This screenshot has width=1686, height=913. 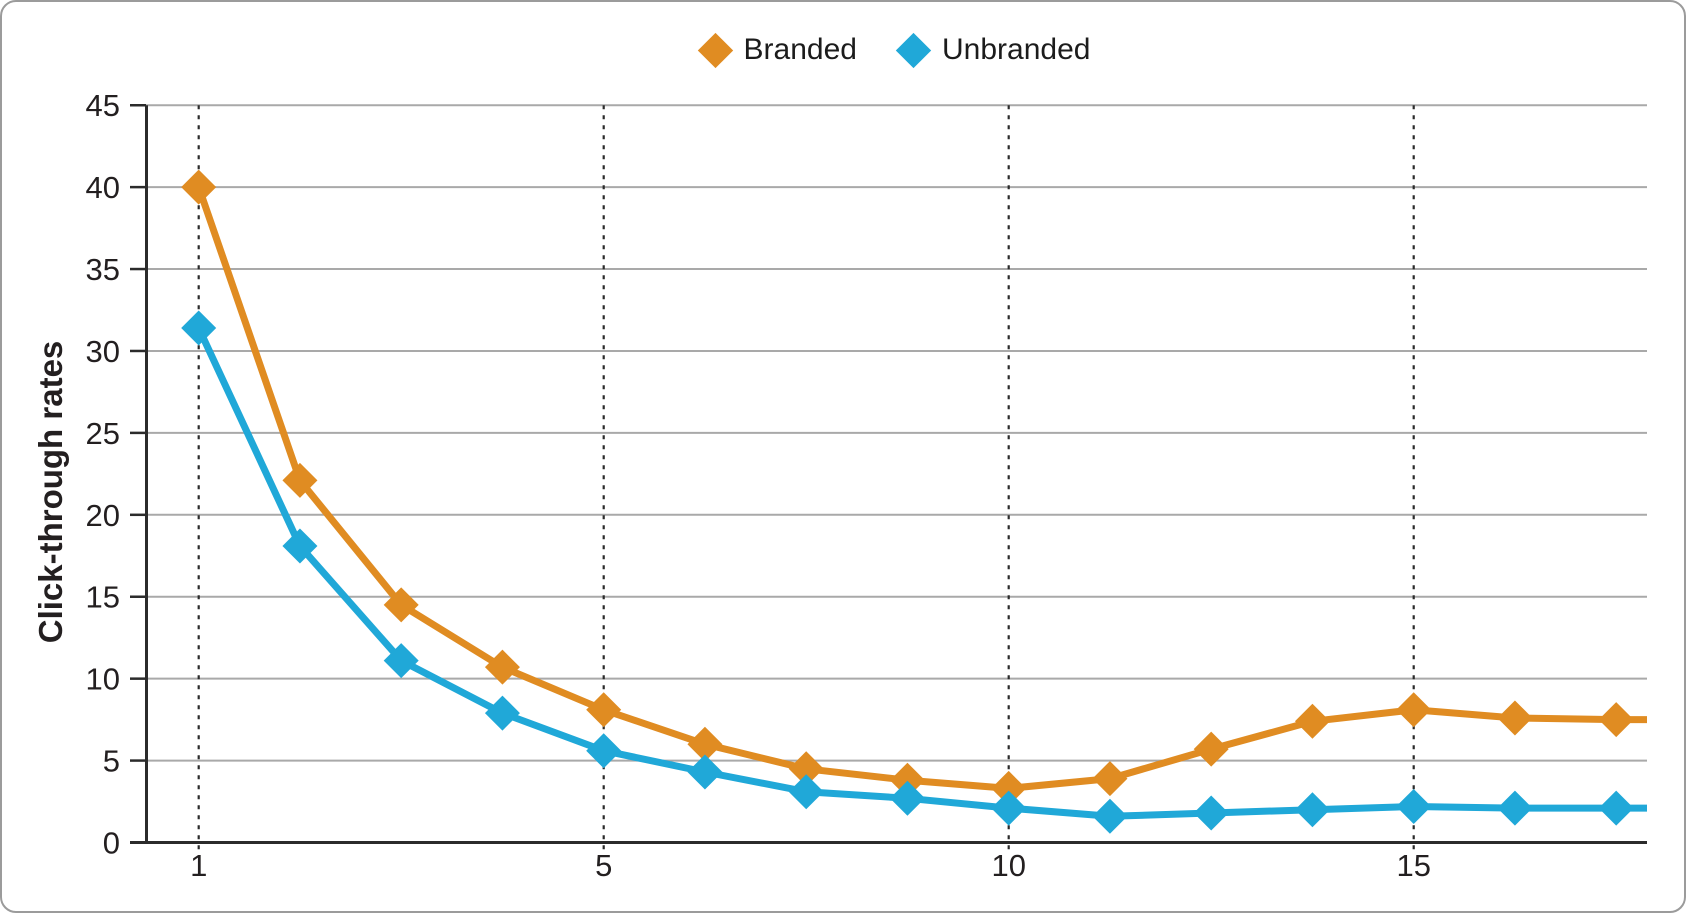 I want to click on y-tick-label-25: 25, so click(x=103, y=433).